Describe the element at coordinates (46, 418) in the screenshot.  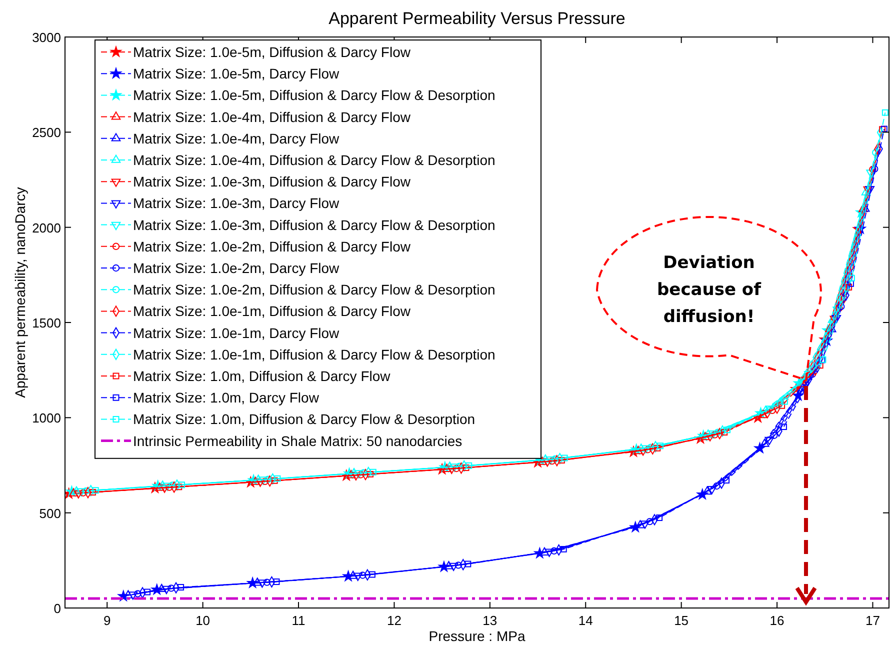
I see `y-tick-label: 1000` at that location.